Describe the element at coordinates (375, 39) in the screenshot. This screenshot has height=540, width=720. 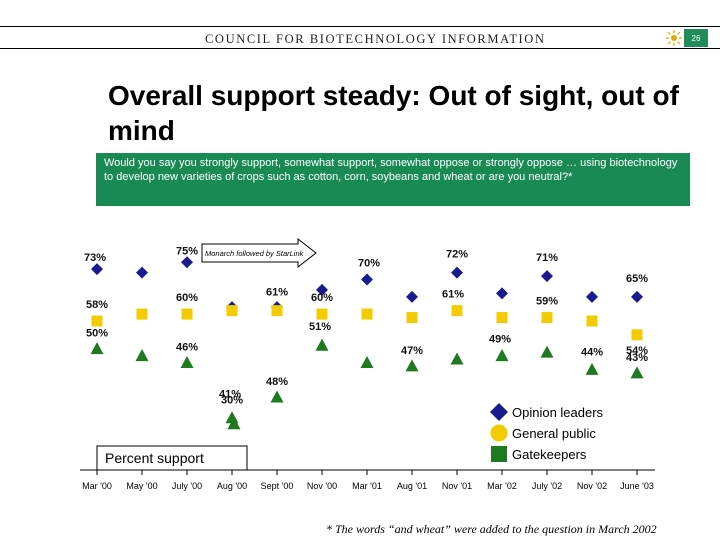
I see `organization-name: COUNCIL FOR BIOTECHNOLOGY INFORMATION` at that location.